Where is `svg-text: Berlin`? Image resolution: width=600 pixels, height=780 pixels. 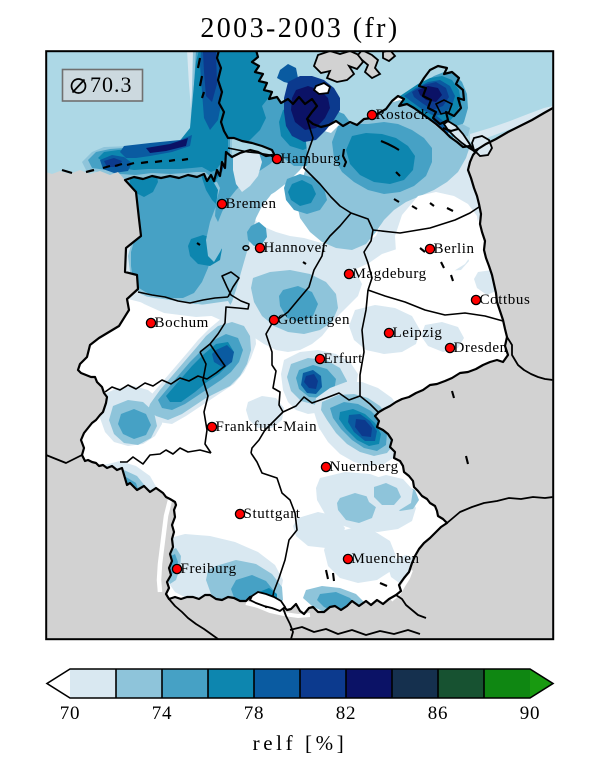 svg-text: Berlin is located at coordinates (454, 249).